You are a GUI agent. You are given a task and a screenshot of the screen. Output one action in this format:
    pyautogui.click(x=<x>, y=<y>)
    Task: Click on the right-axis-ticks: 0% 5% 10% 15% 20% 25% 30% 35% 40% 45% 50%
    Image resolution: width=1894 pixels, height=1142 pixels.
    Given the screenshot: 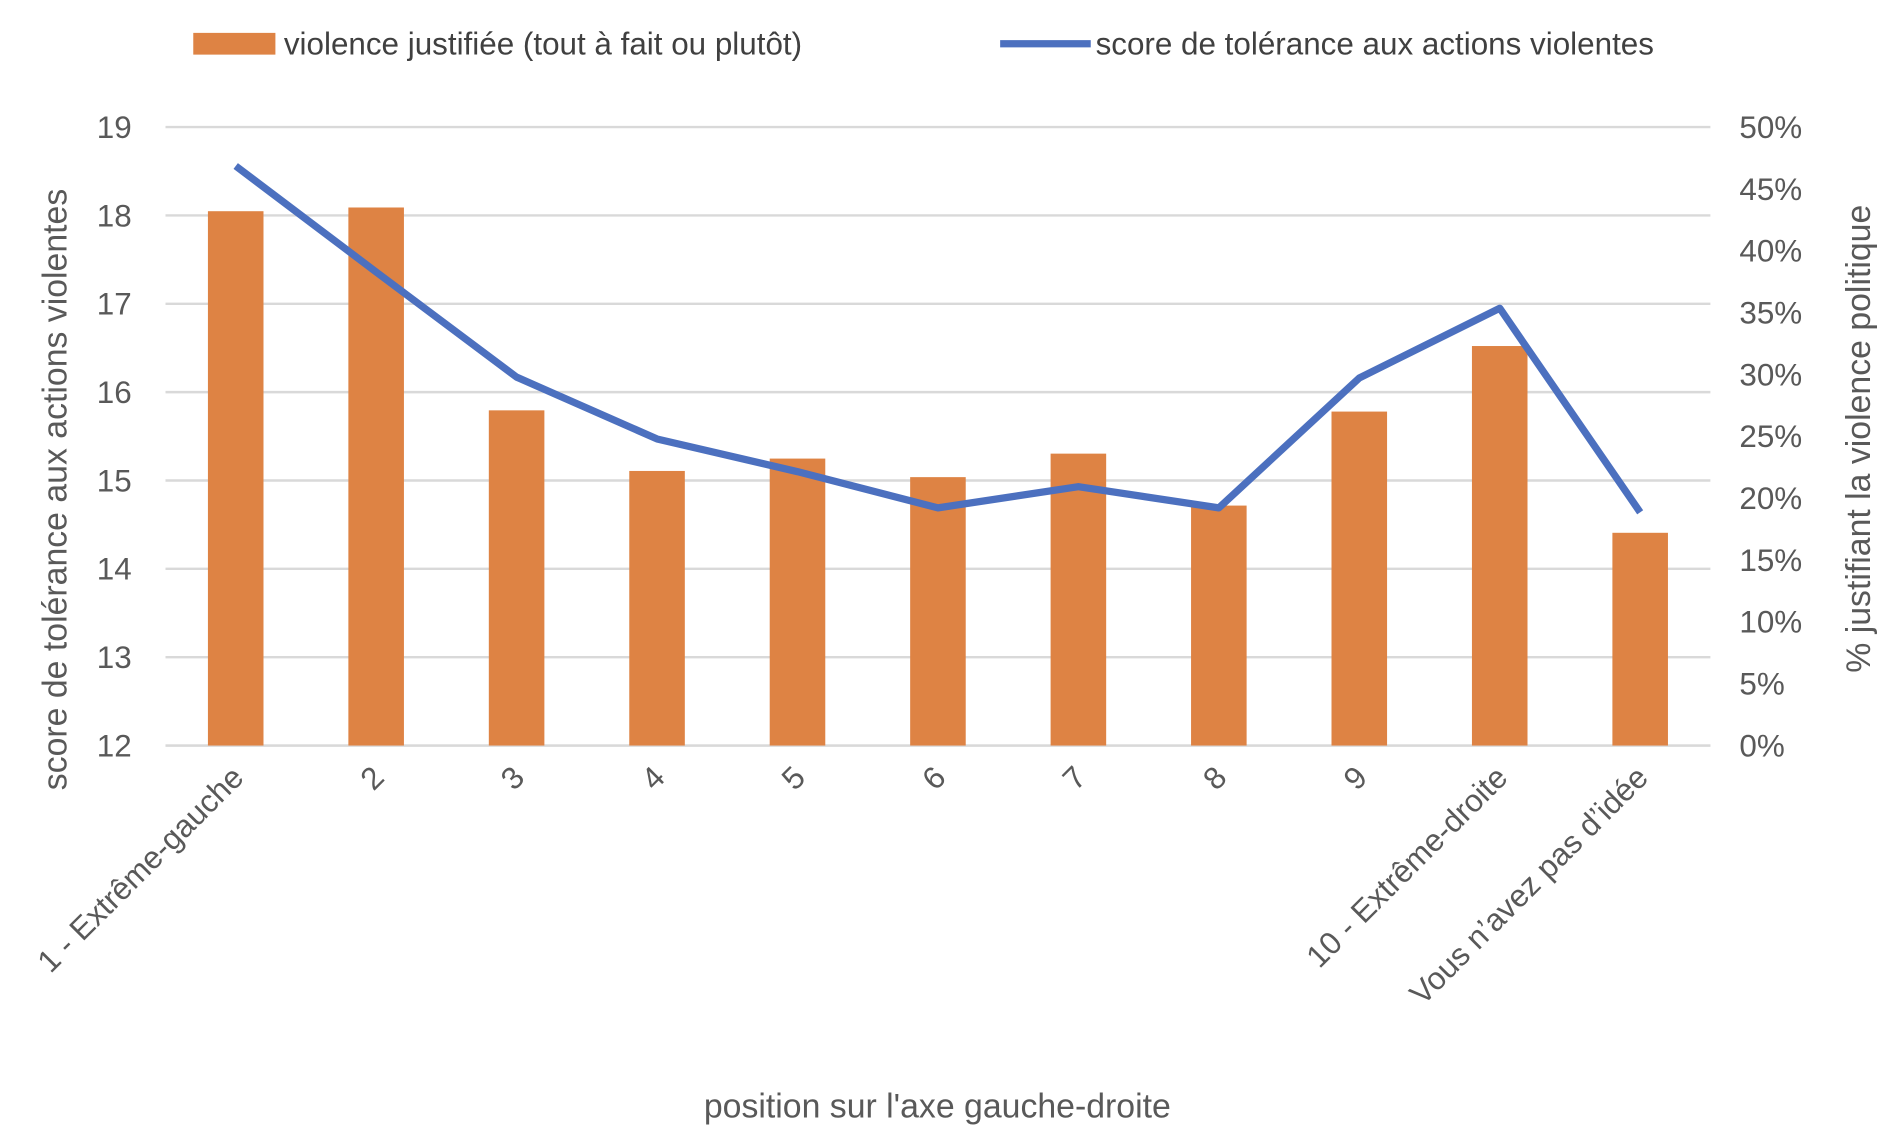 What is the action you would take?
    pyautogui.click(x=1770, y=436)
    